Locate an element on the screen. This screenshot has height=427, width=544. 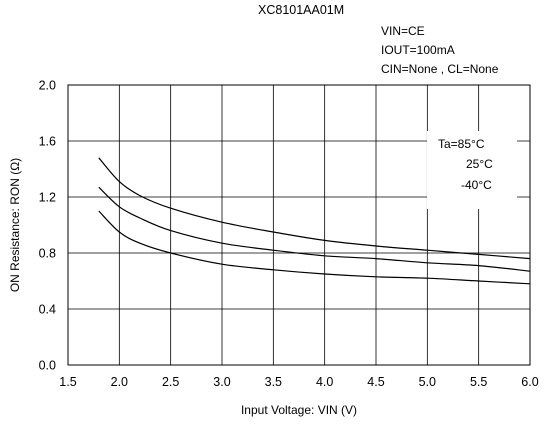
legend-entry: -40°C is located at coordinates (476, 185).